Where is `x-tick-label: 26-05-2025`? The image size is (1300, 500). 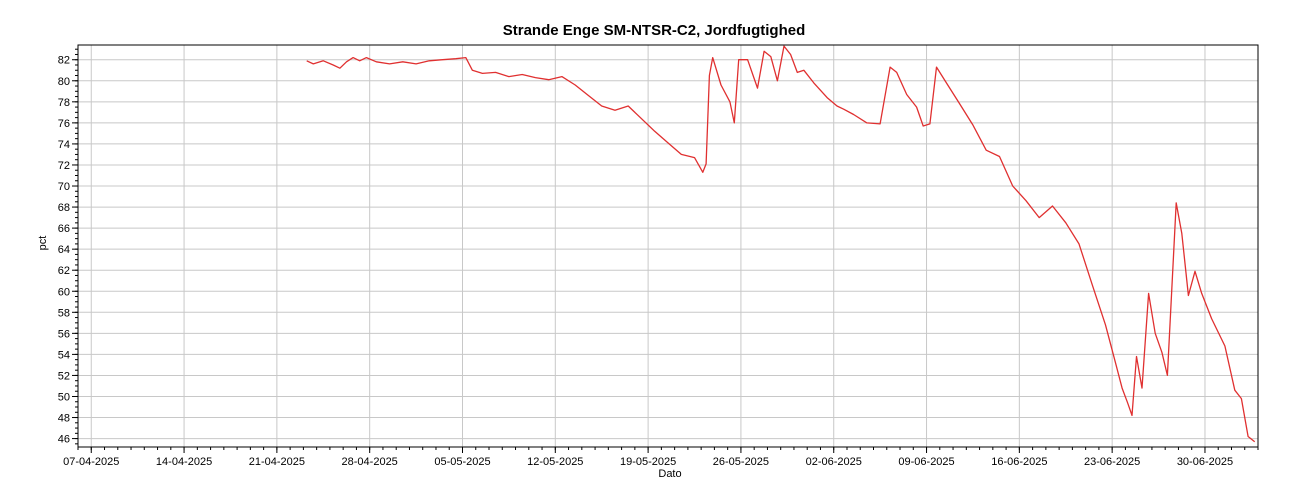 x-tick-label: 26-05-2025 is located at coordinates (741, 462).